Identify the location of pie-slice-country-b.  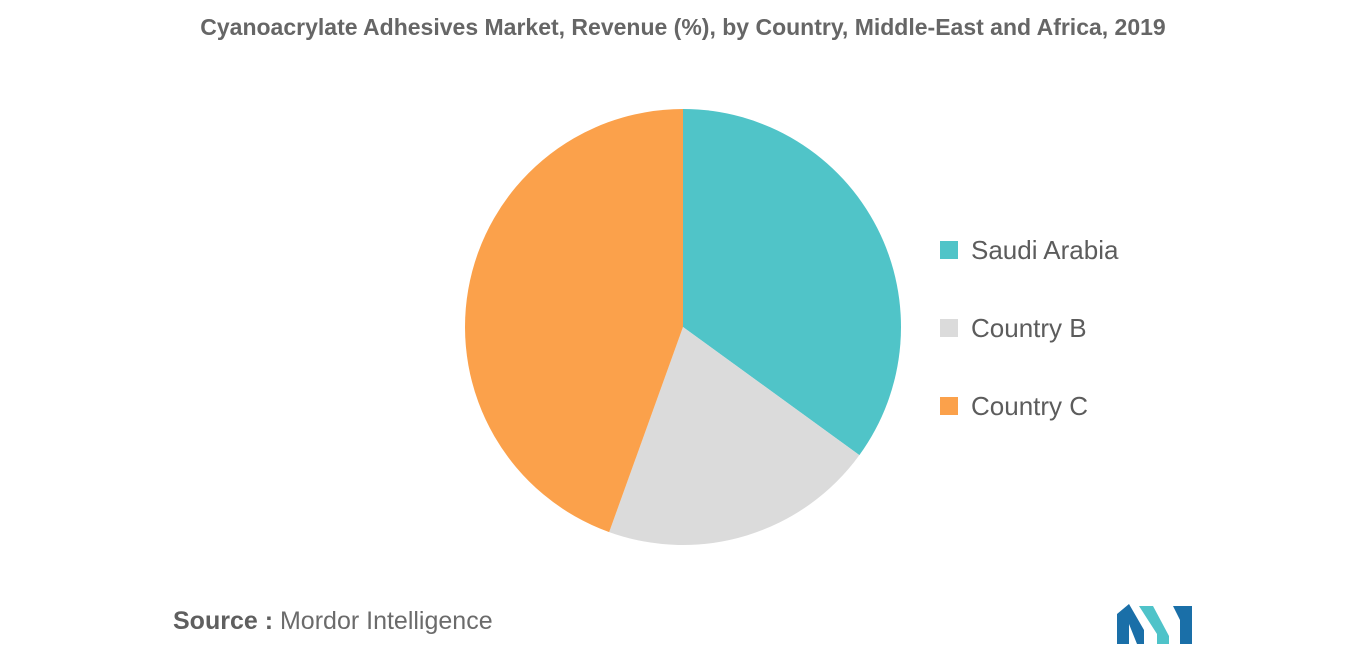
(734, 436).